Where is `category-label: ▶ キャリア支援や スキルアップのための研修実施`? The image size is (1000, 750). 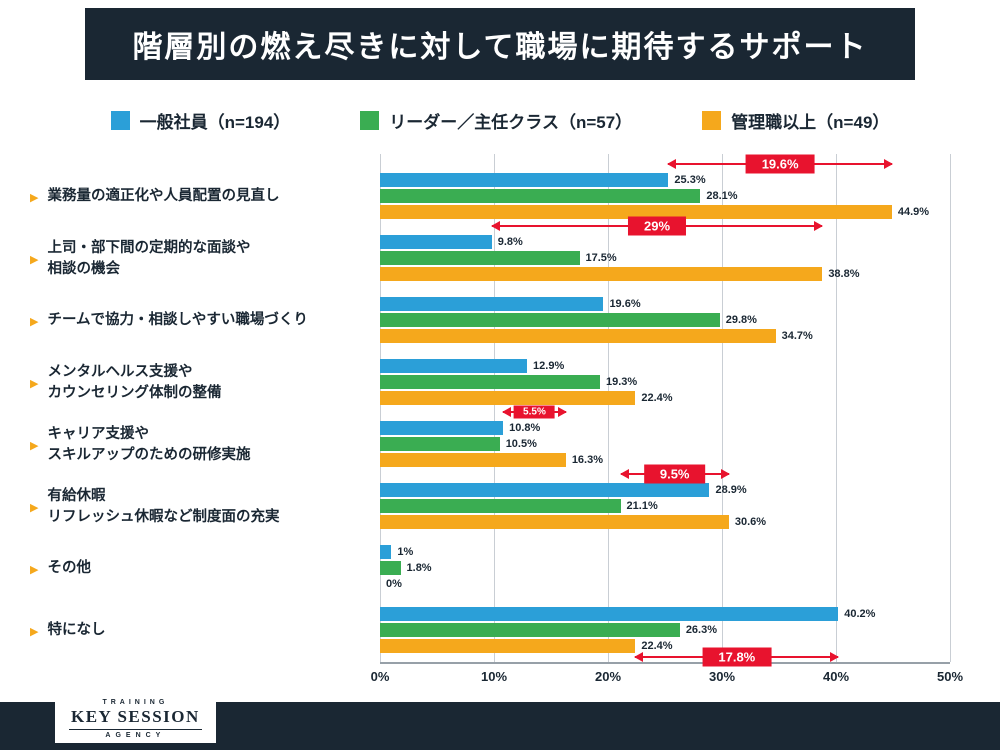 category-label: ▶ キャリア支援や スキルアップのための研修実施 is located at coordinates (202, 445).